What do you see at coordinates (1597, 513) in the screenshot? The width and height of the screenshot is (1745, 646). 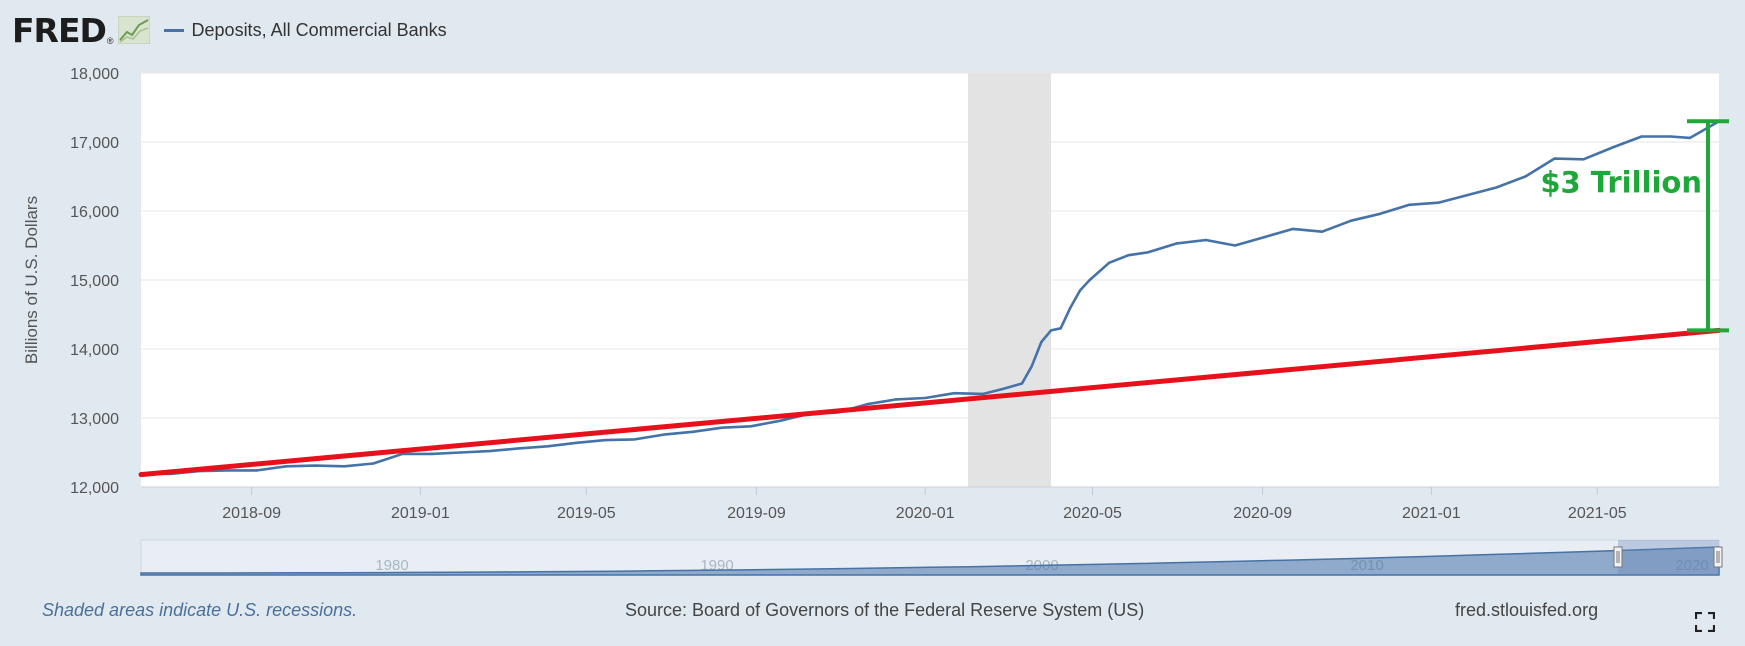 I see `x-tick-label: 2021-05` at bounding box center [1597, 513].